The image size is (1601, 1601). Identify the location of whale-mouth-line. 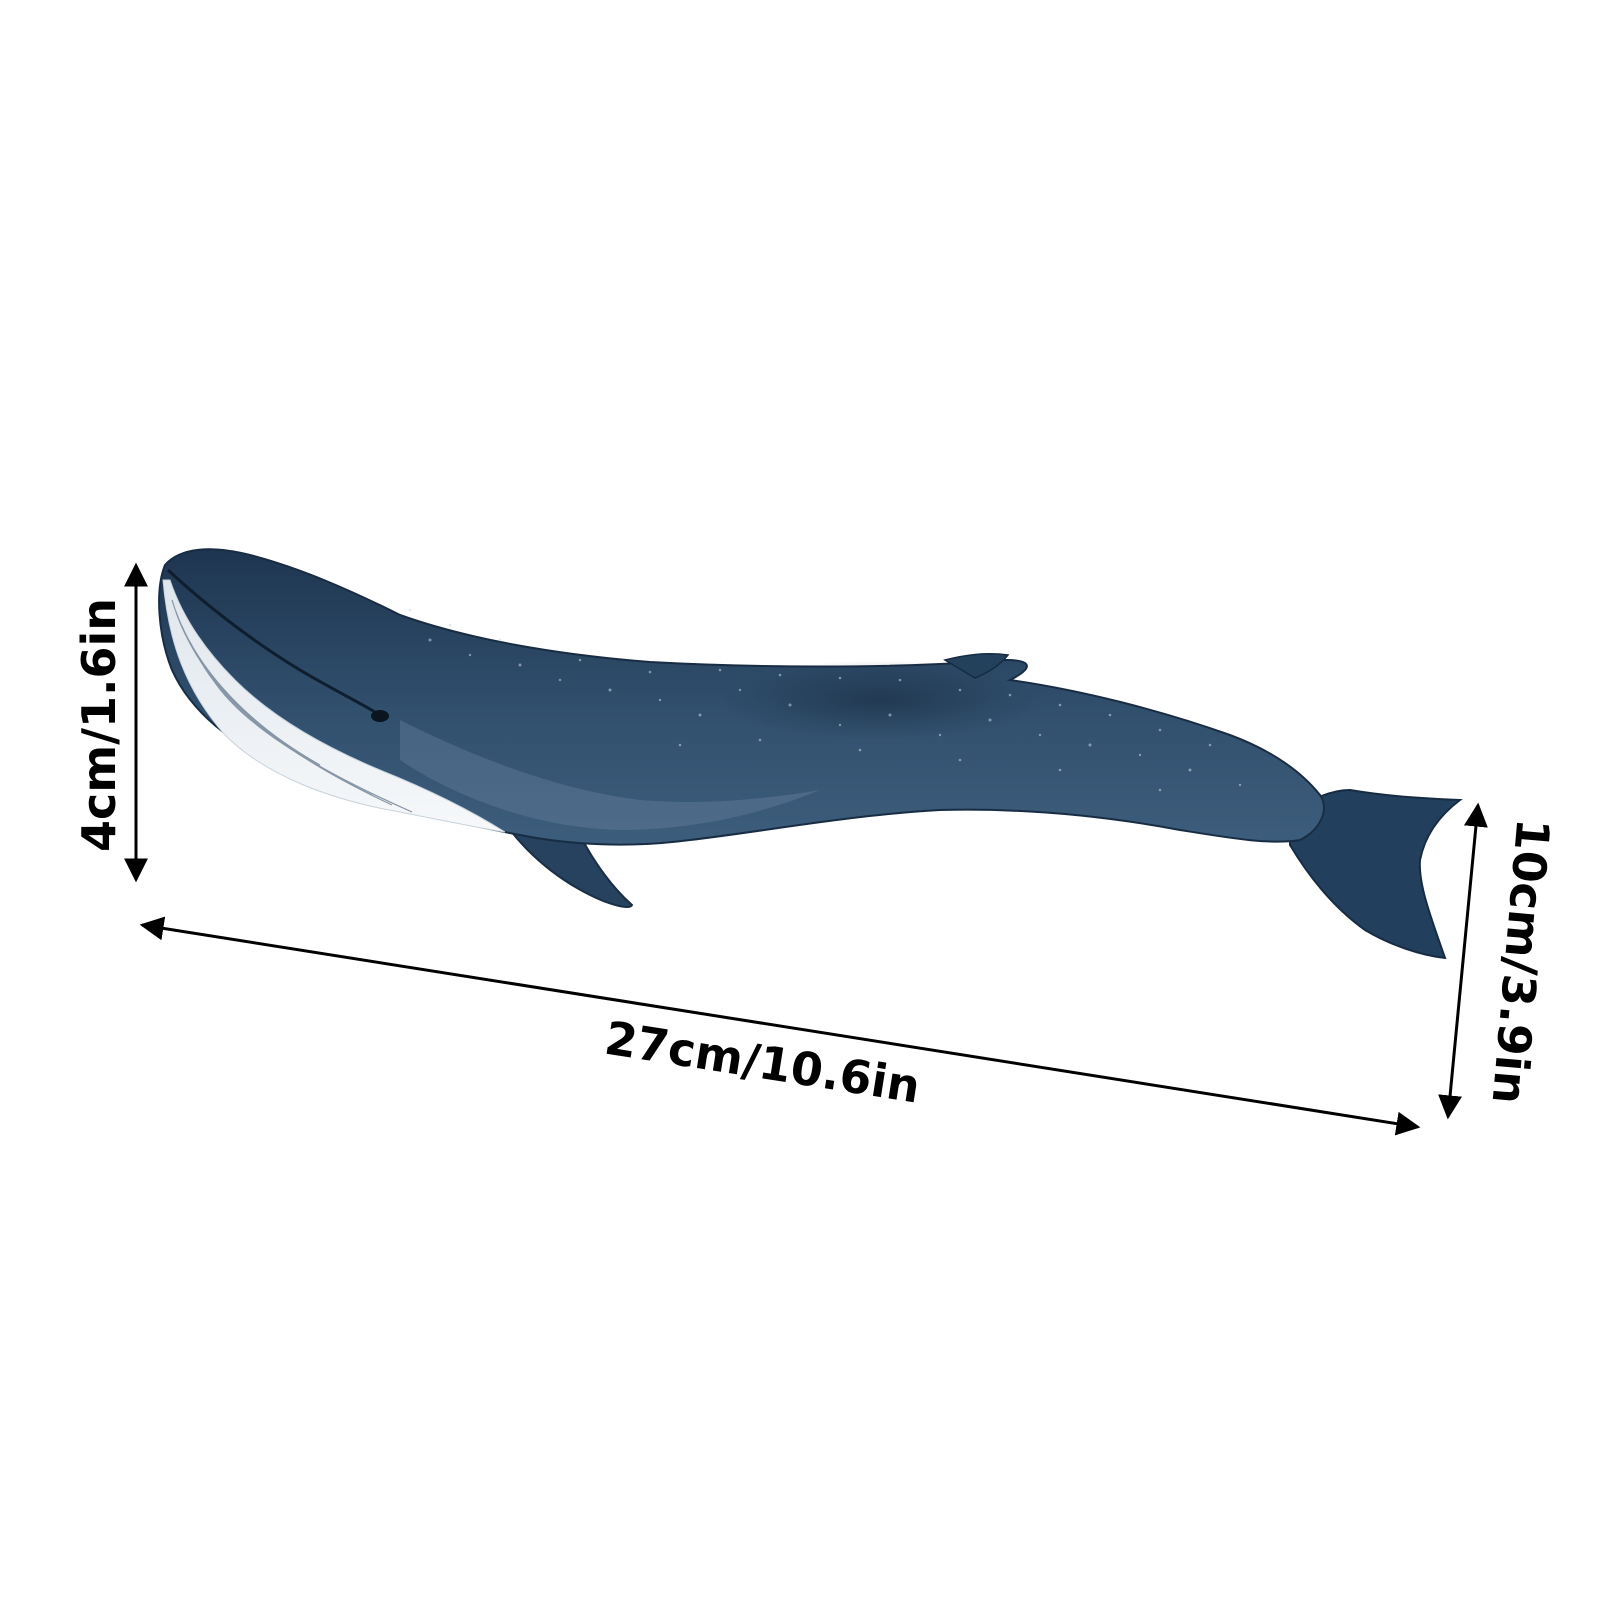
(271, 641).